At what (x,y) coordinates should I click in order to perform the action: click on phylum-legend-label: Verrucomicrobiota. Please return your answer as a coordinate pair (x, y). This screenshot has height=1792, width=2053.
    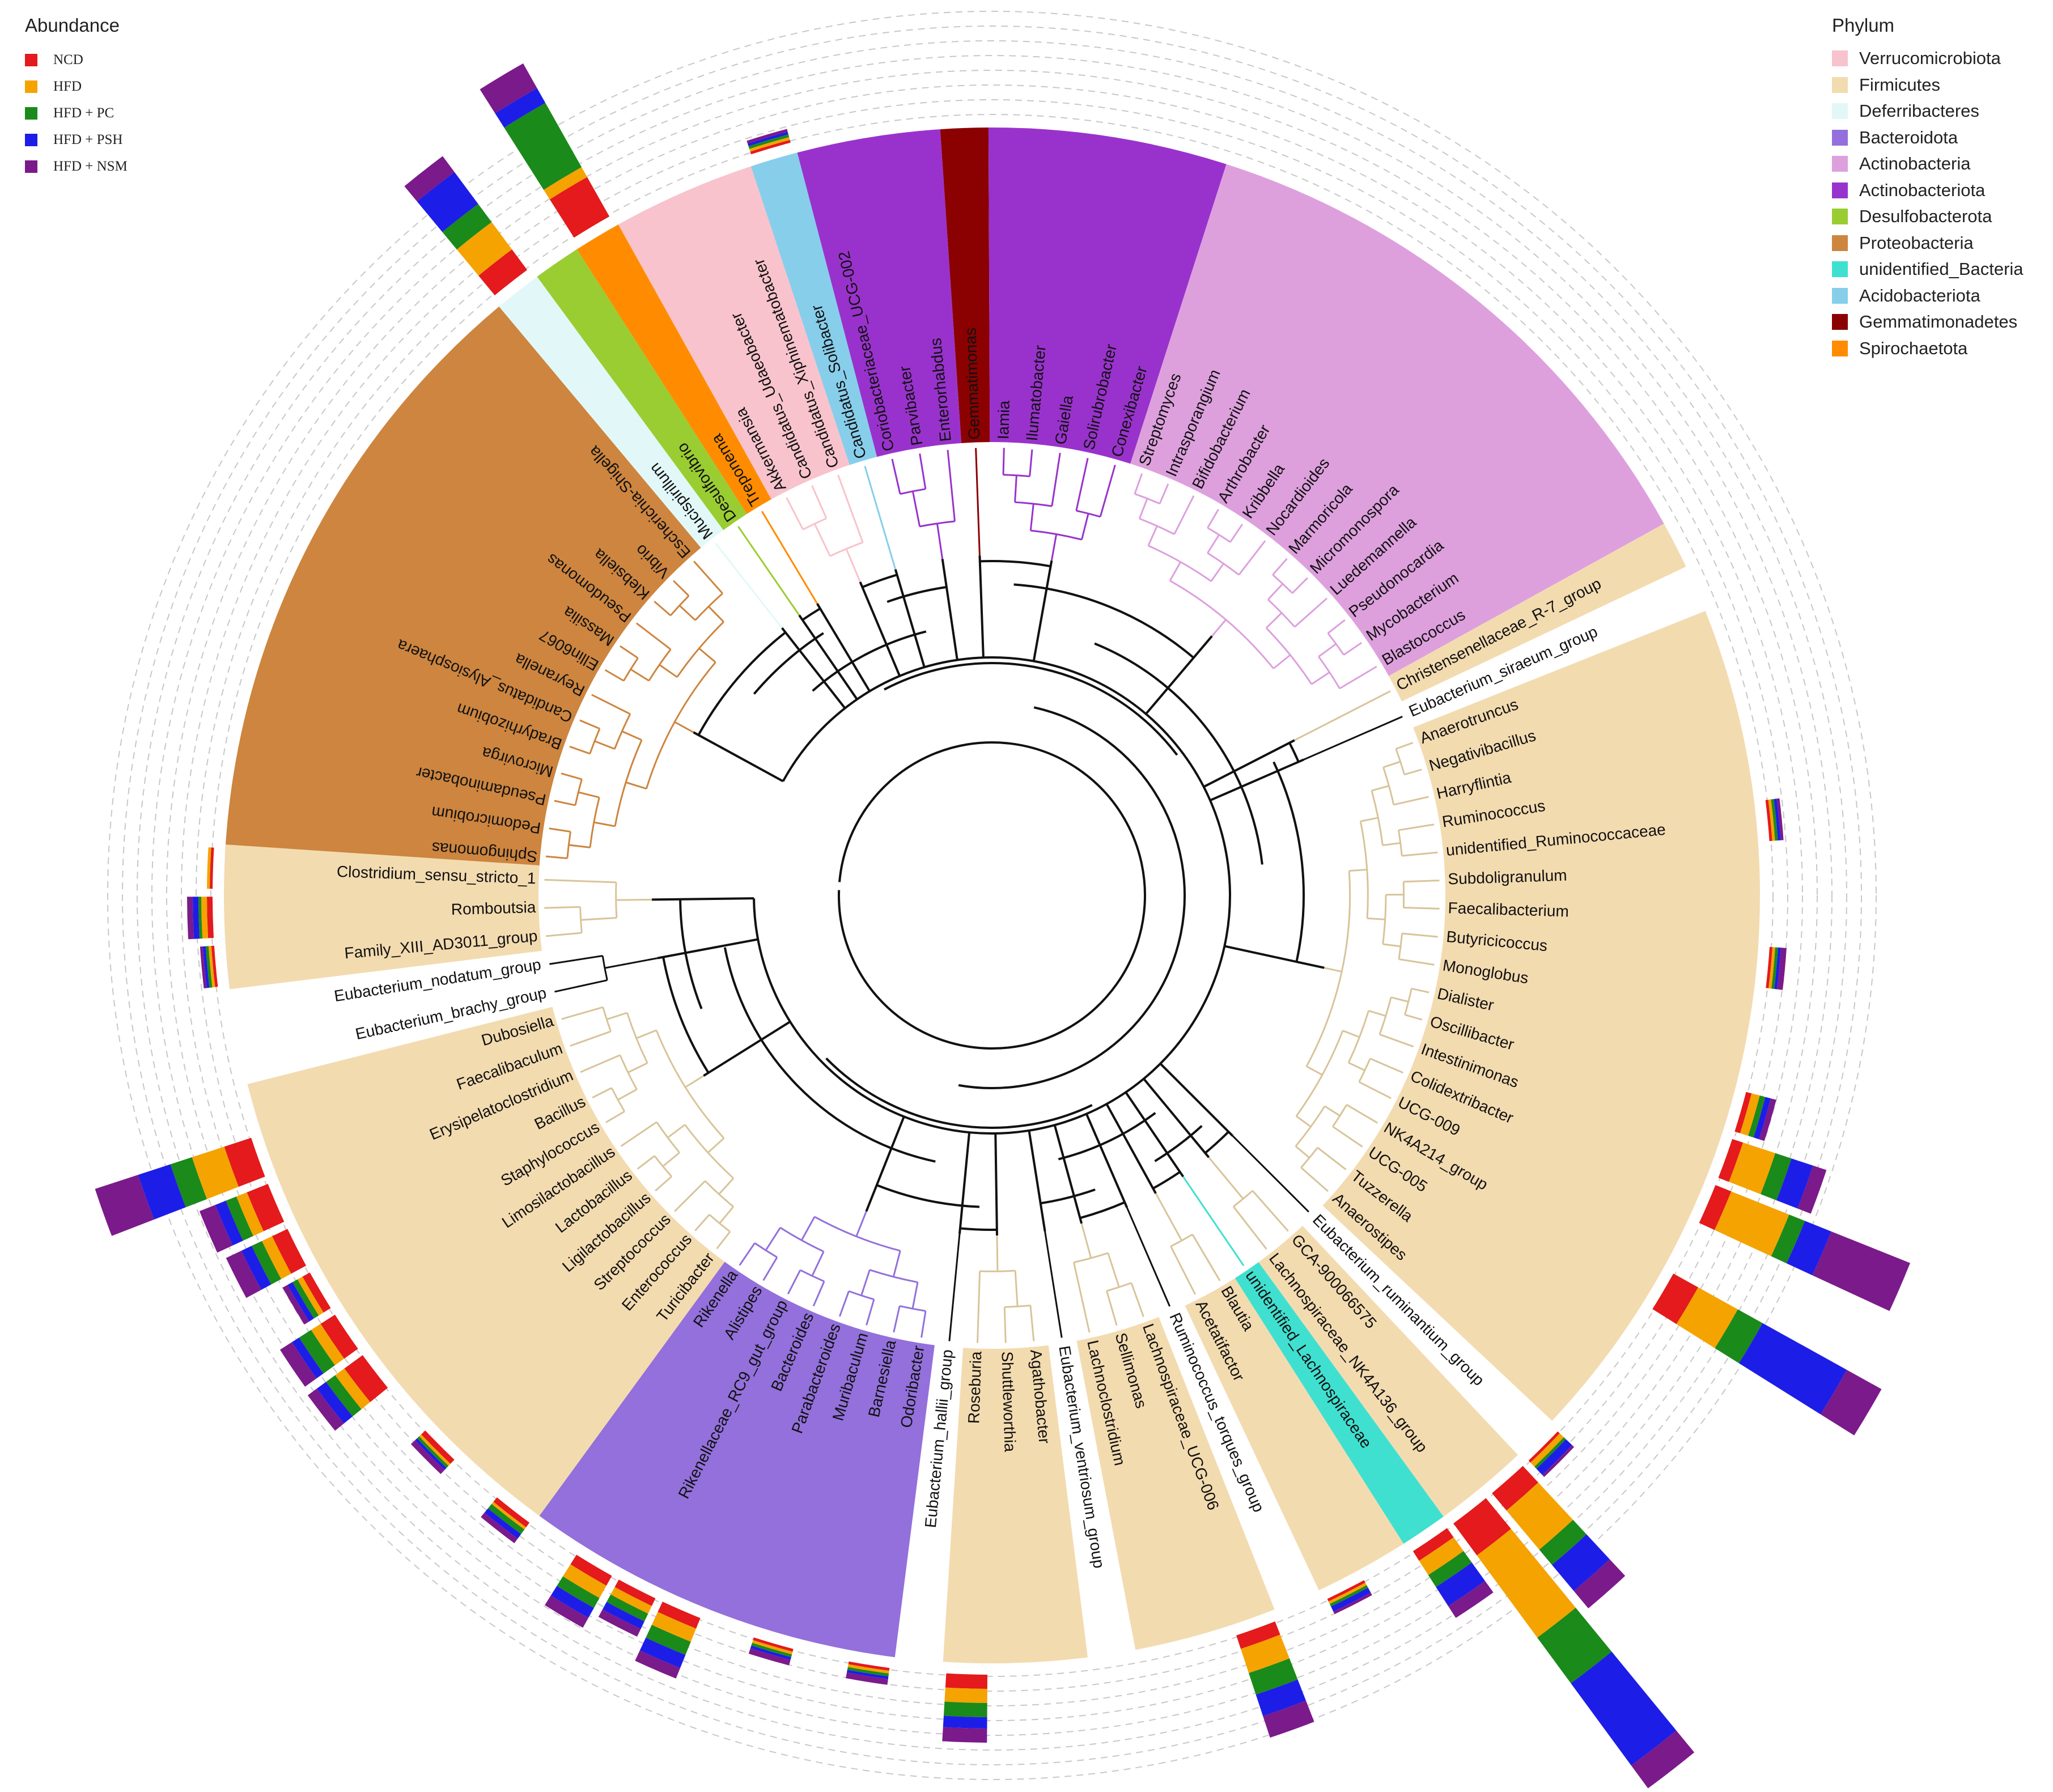
    Looking at the image, I should click on (1930, 58).